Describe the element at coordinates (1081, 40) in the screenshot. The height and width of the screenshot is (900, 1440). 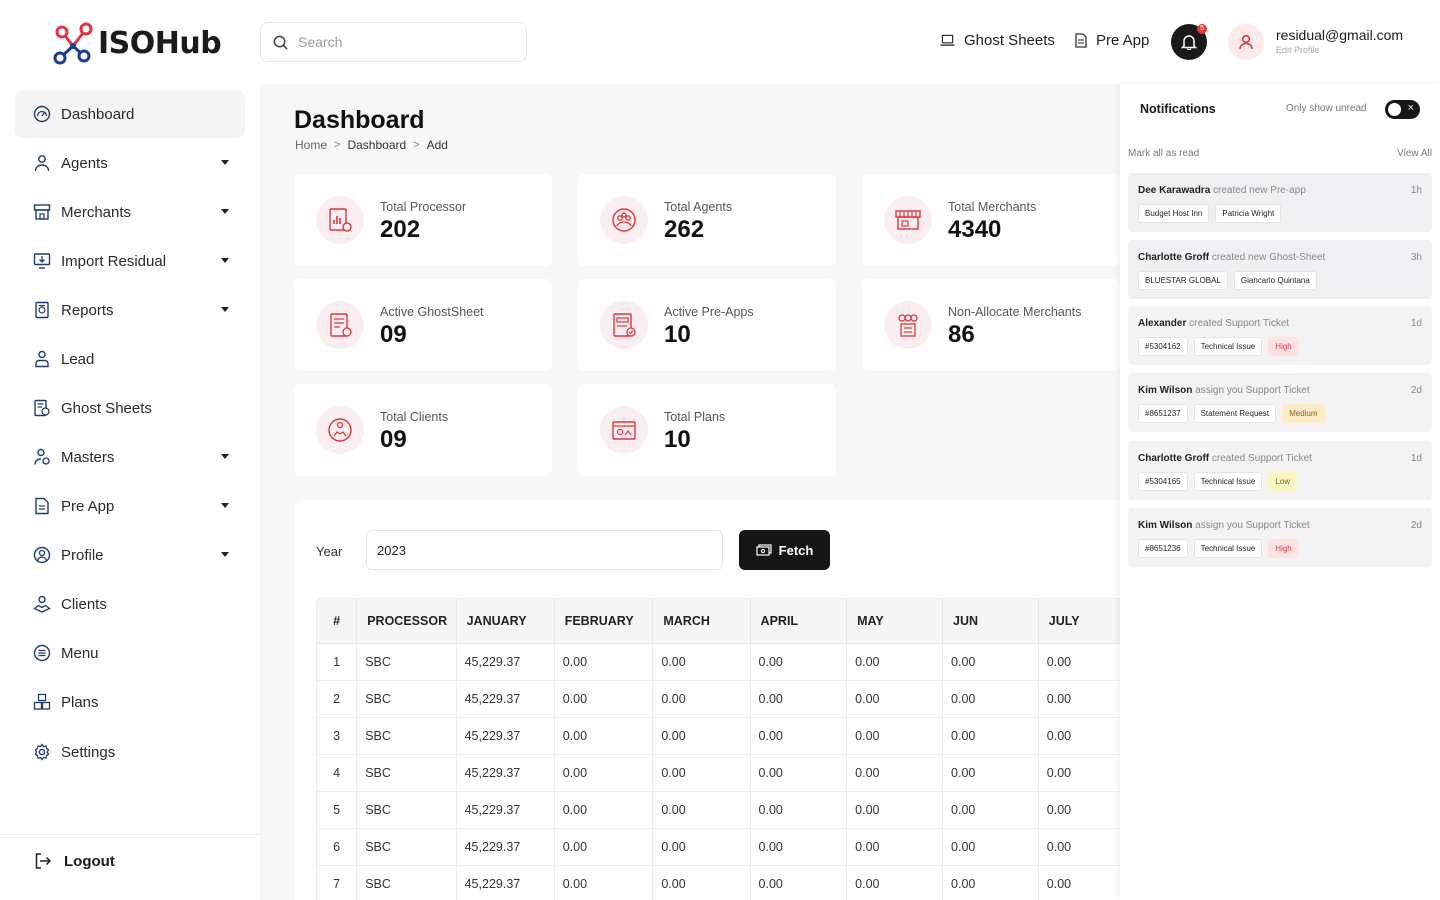
I see `document-icon` at that location.